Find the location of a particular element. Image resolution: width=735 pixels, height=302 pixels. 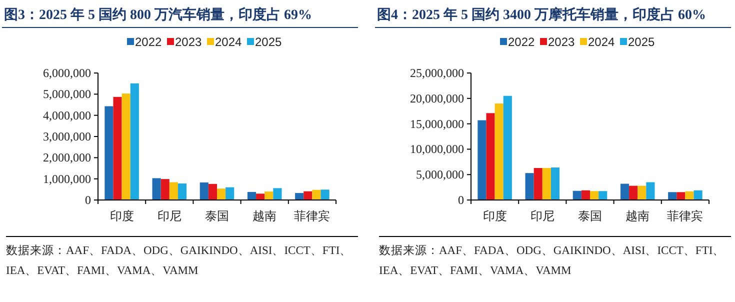

y-tick-label: 1,000,000 is located at coordinates (67, 179).